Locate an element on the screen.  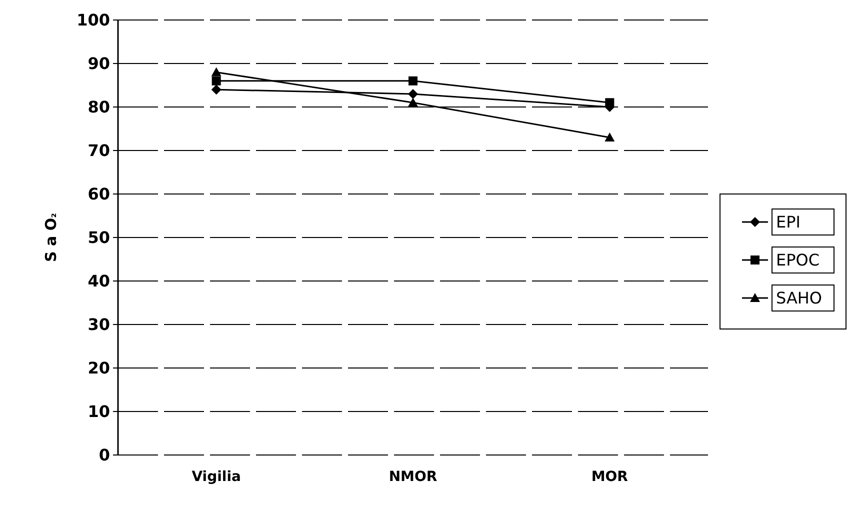
x-tick-label: NMOR is located at coordinates (413, 477).